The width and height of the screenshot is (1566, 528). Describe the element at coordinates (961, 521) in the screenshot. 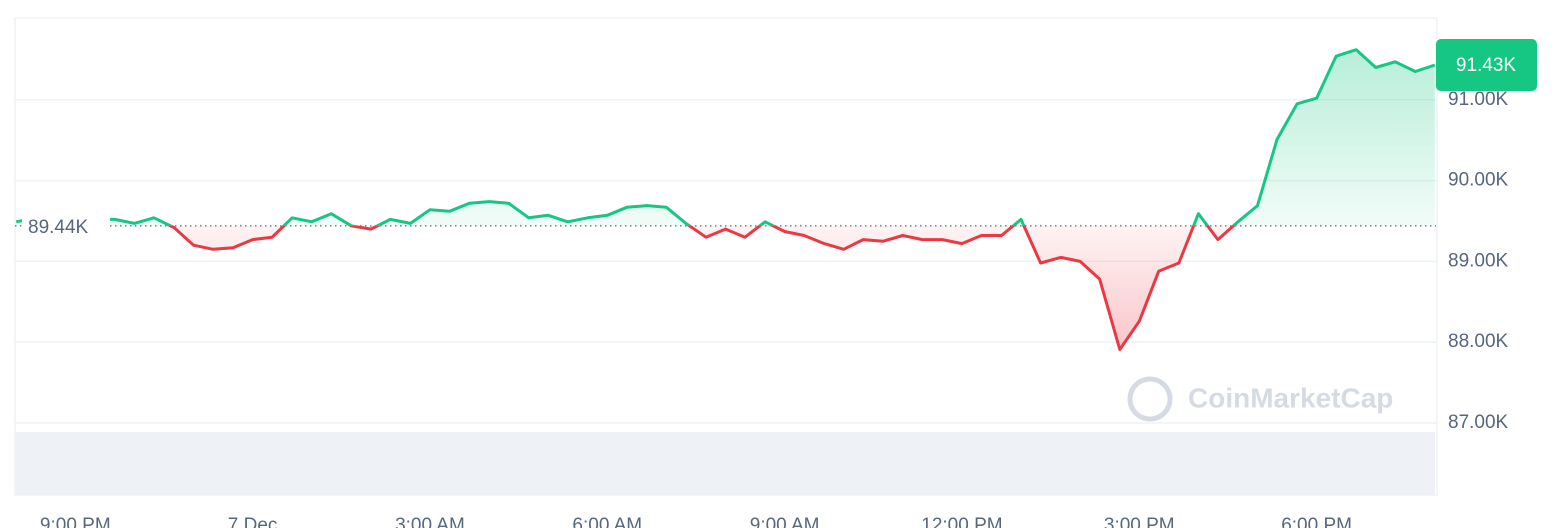

I see `x-tick-label: 12:00 PM` at that location.